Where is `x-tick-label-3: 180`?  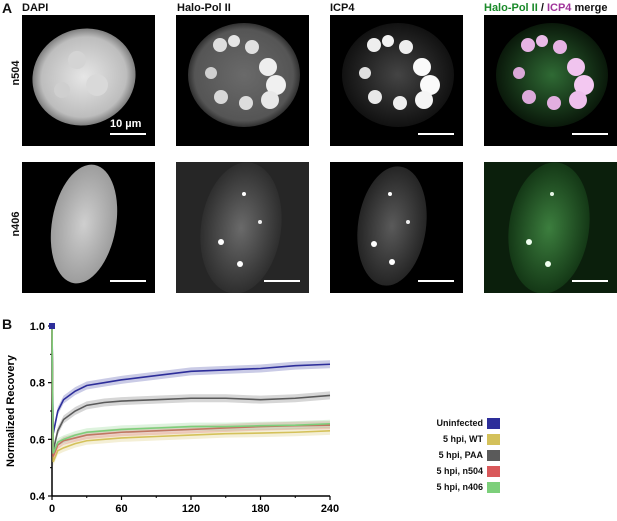 x-tick-label-3: 180 is located at coordinates (260, 509).